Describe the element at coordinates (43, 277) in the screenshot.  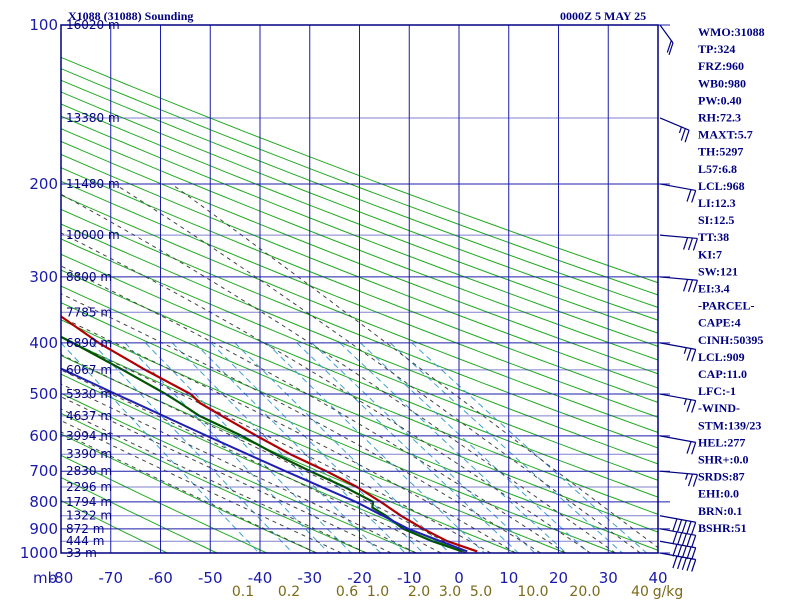
I see `pressure-tick-label: 300` at that location.